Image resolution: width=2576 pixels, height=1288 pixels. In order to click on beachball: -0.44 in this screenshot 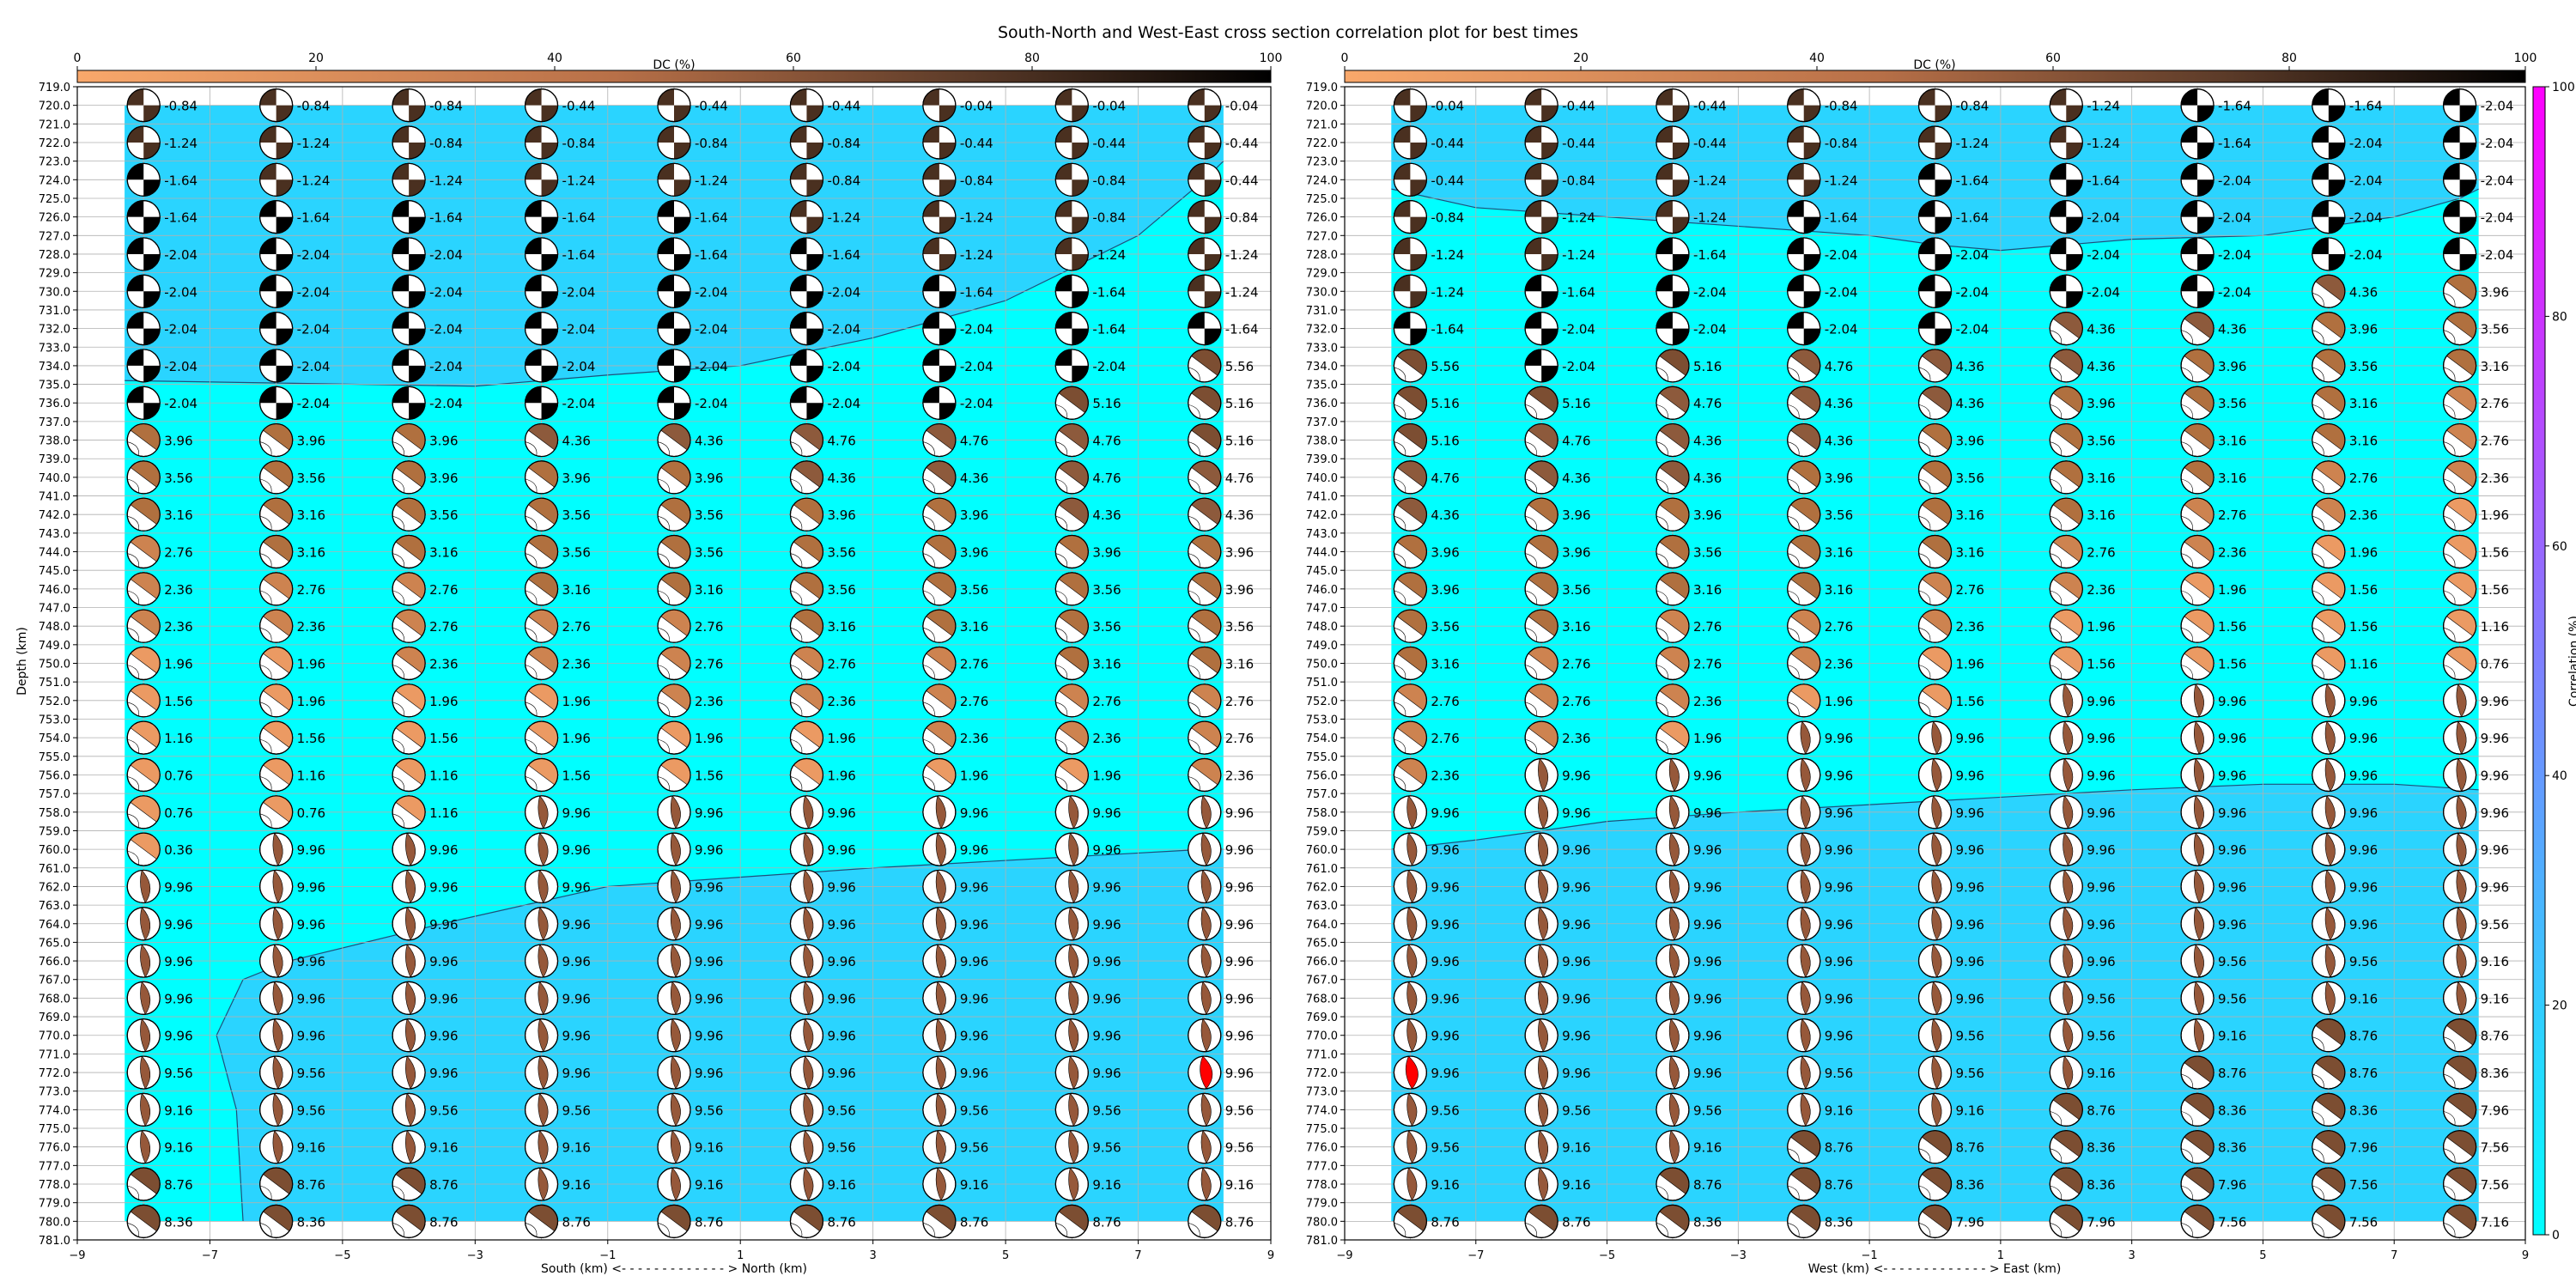, I will do `click(1224, 180)`.